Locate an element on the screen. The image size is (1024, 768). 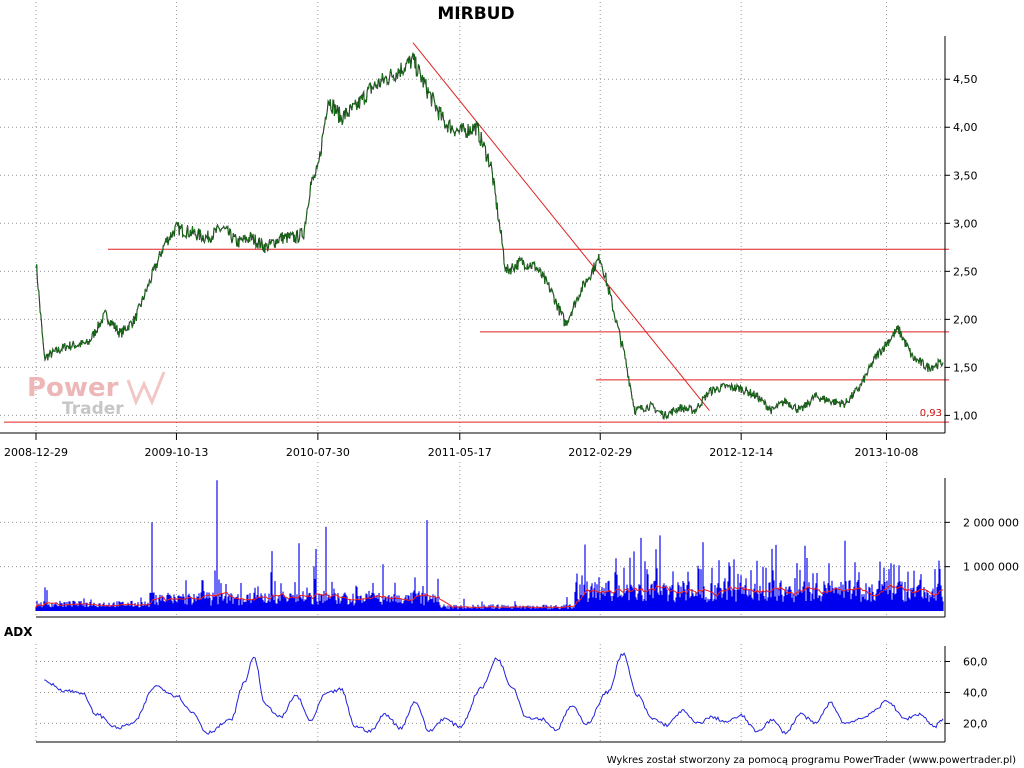
x-tick-label-5: 2012-12-14 is located at coordinates (741, 452).